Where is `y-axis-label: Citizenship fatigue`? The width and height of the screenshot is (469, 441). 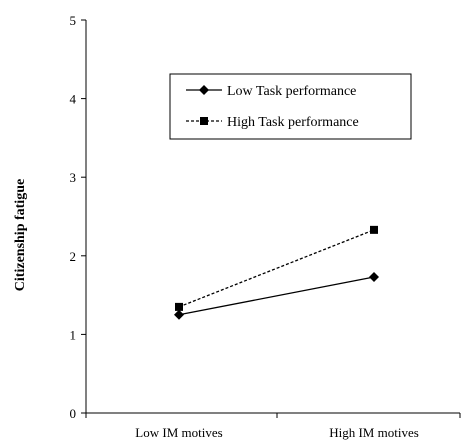 y-axis-label: Citizenship fatigue is located at coordinates (20, 235).